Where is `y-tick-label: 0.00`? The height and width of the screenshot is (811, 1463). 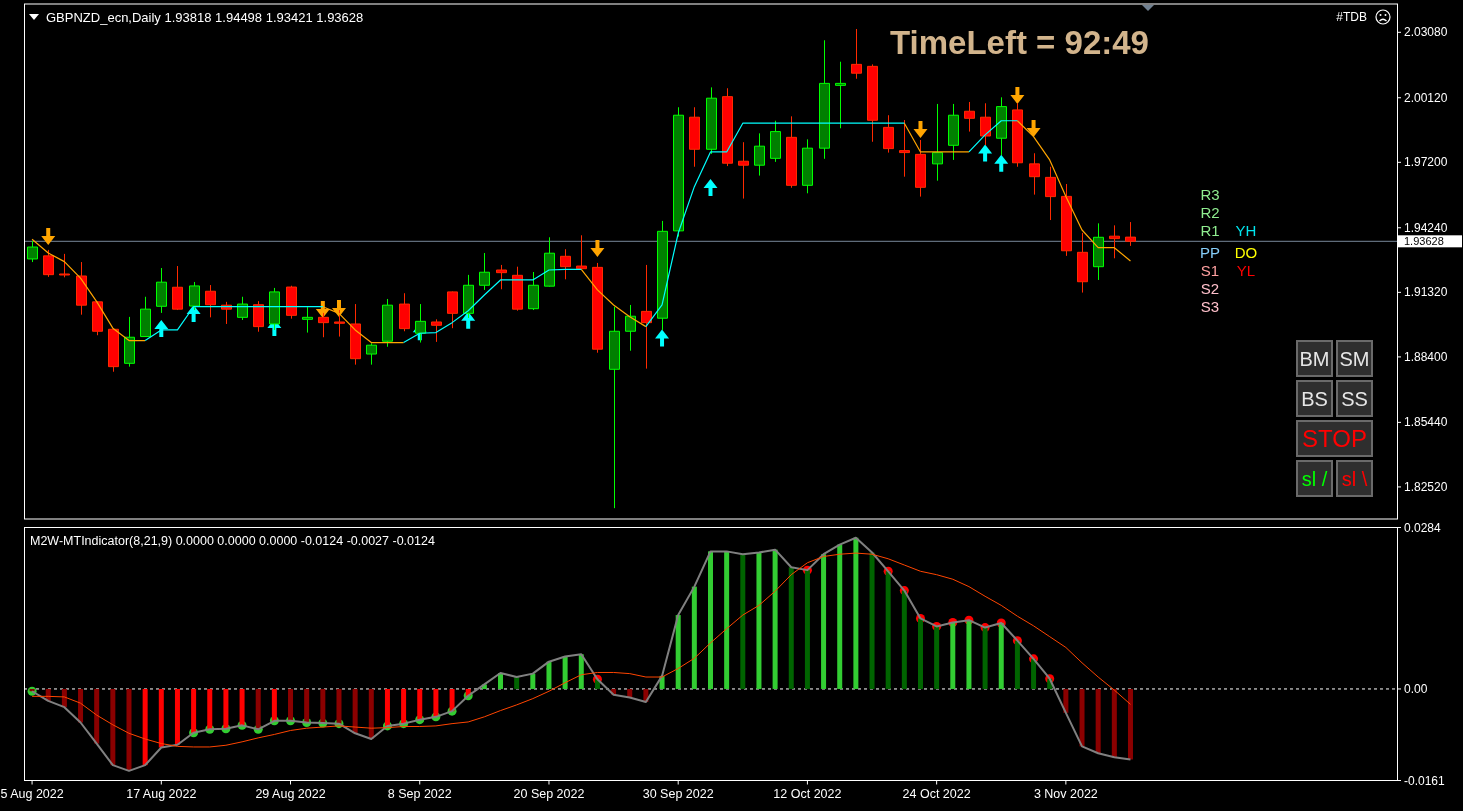 y-tick-label: 0.00 is located at coordinates (1416, 688).